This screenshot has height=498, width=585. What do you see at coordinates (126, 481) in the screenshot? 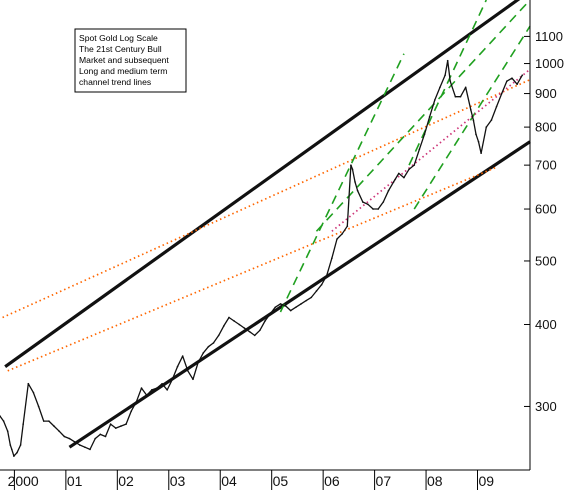
I see `x-tick-label: 02` at bounding box center [126, 481].